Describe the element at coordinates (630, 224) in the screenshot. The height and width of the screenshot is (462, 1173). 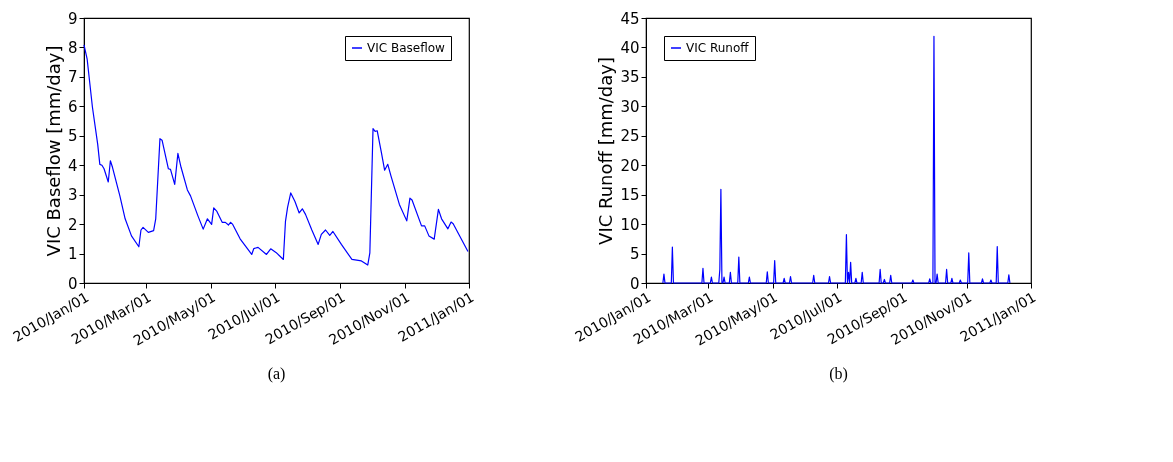
I see `y-tick-label: 10` at that location.